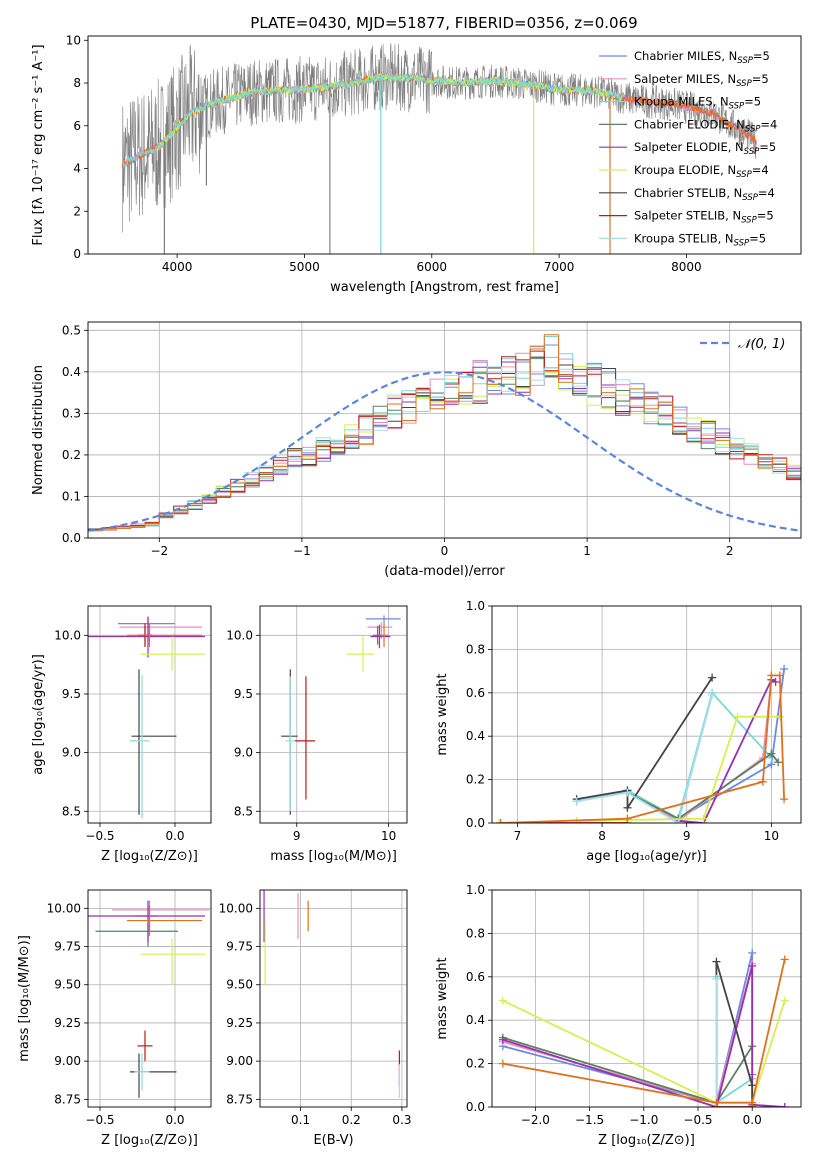 Image resolution: width=819 pixels, height=1170 pixels. I want to click on residuals-xtick-label: −1, so click(302, 551).